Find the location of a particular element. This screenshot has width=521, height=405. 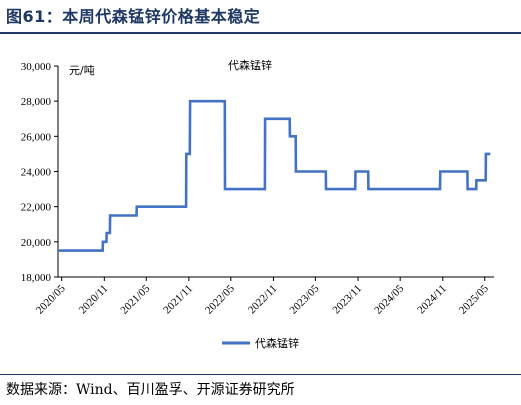

y-axis-unit: 元/吨 is located at coordinates (82, 70).